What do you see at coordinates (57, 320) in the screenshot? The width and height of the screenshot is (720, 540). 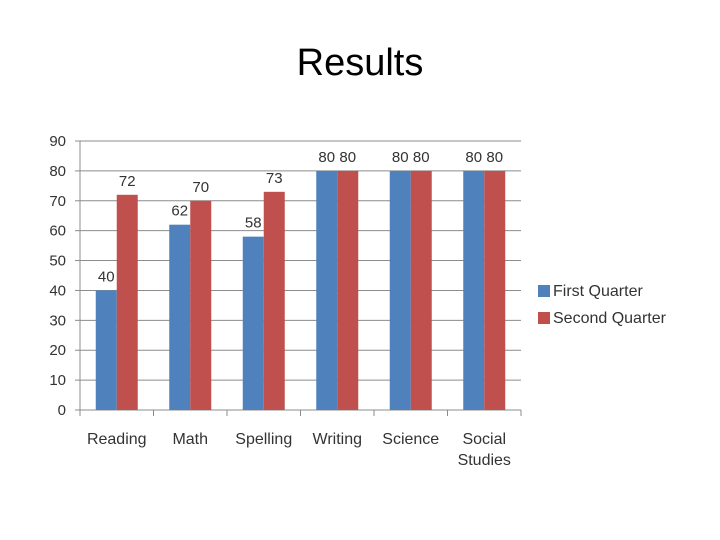 I see `y-tick-label: 30` at bounding box center [57, 320].